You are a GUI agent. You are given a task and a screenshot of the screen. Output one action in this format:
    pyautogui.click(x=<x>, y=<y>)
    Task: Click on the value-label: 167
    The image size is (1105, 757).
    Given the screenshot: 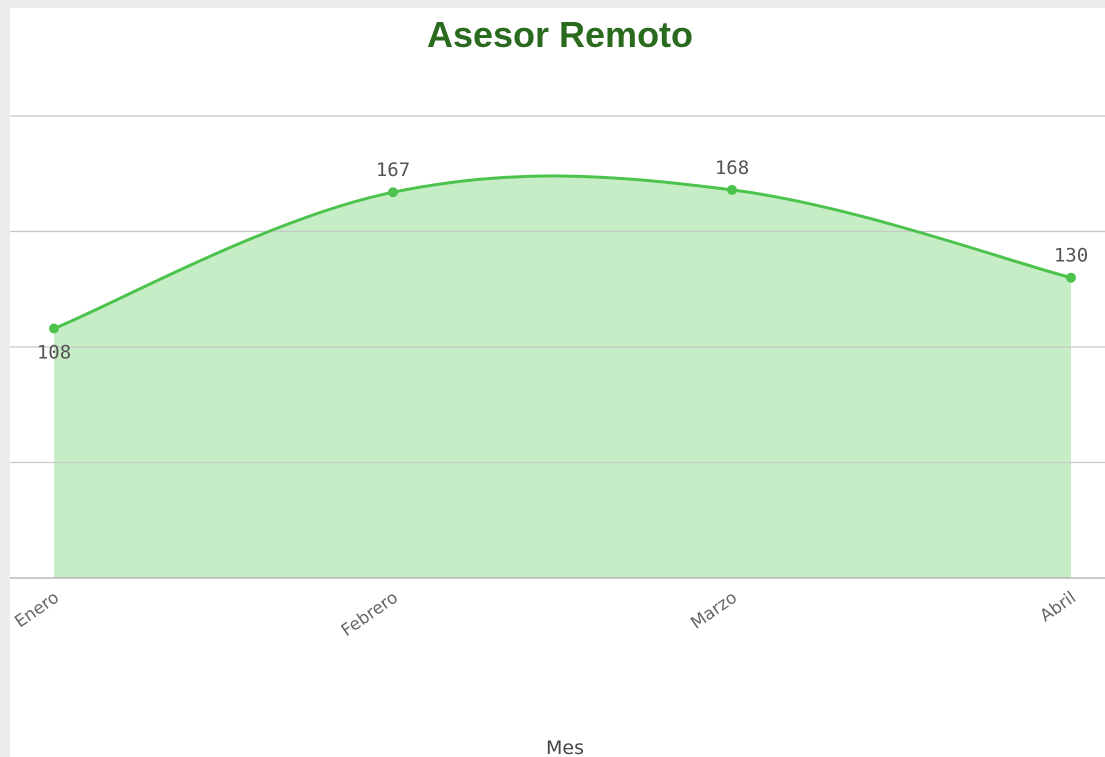 What is the action you would take?
    pyautogui.click(x=393, y=170)
    